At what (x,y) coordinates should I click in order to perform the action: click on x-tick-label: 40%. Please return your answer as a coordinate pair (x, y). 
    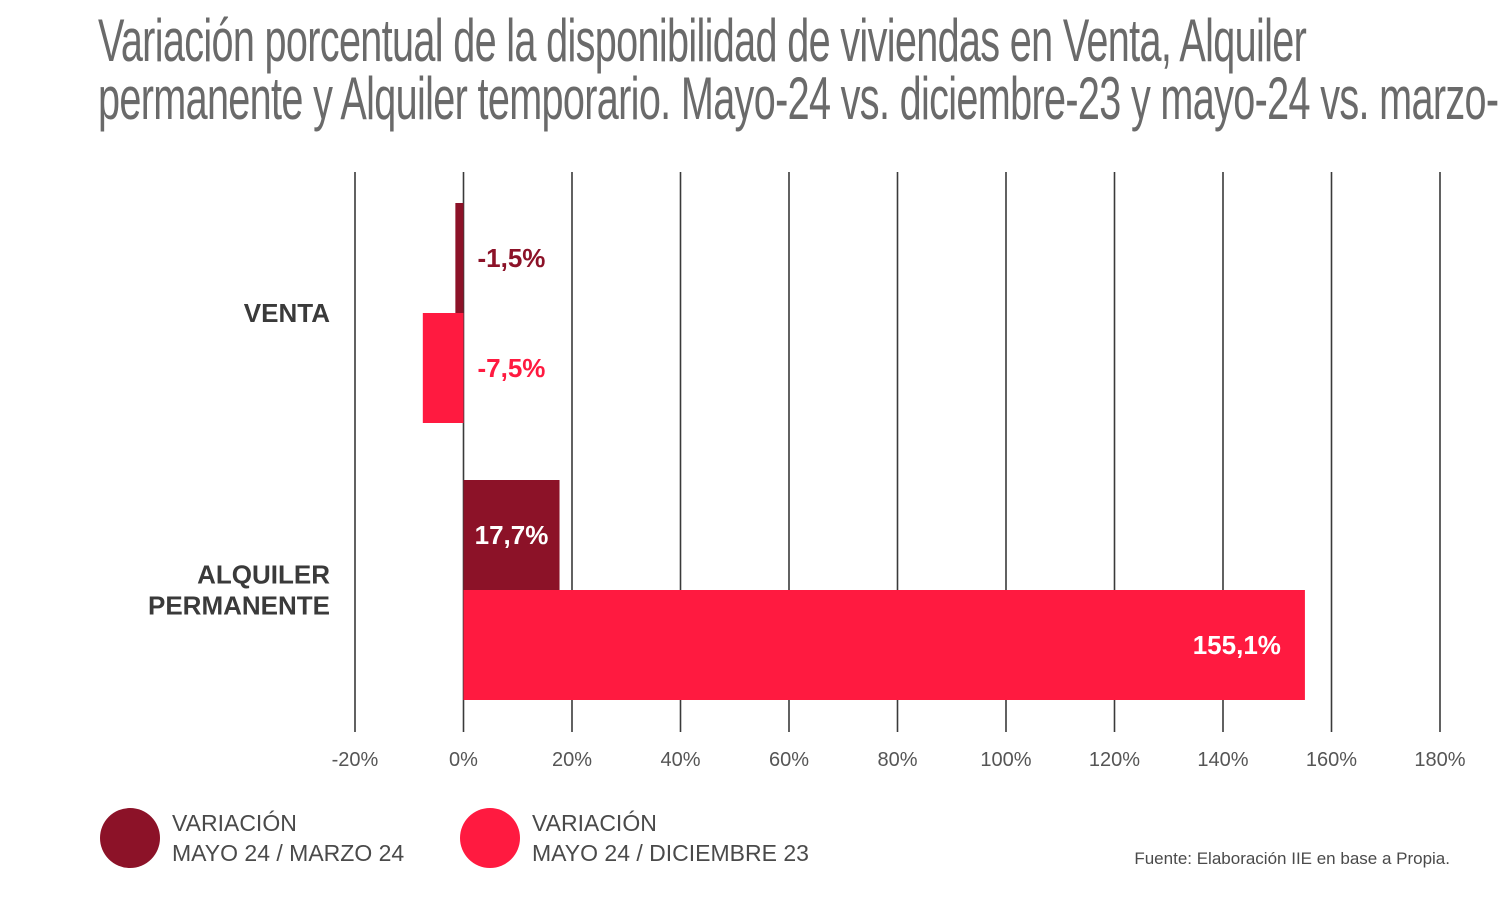
    Looking at the image, I should click on (680, 760).